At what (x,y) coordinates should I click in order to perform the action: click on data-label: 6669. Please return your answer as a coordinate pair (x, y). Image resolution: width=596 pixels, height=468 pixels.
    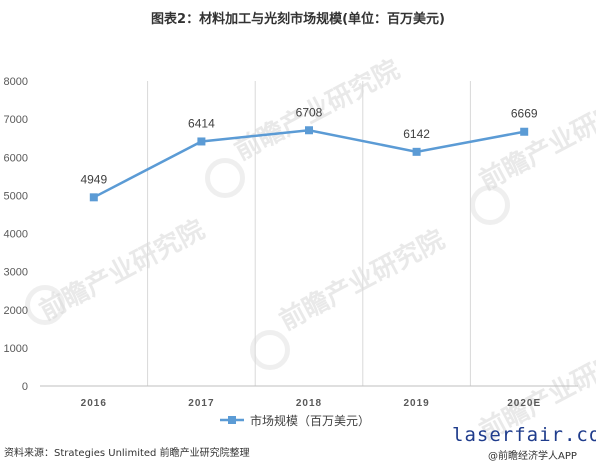
    Looking at the image, I should click on (524, 114).